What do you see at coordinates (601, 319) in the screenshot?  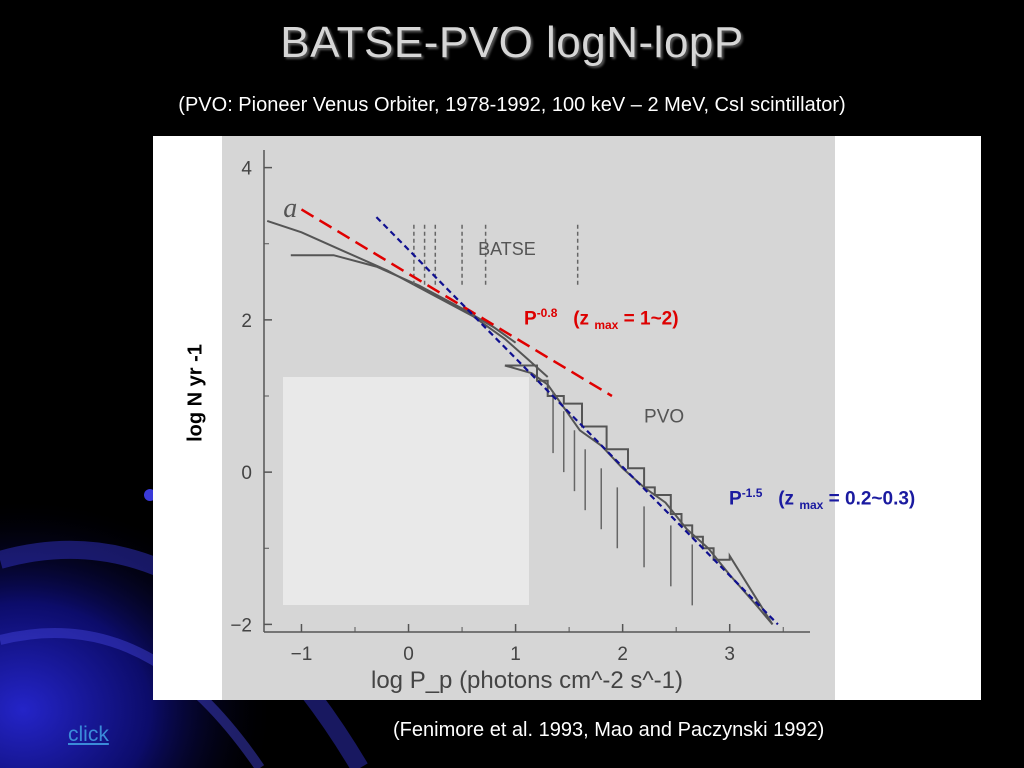 I see `fit-label-p08: P-0.8 (z max = 1~2)` at bounding box center [601, 319].